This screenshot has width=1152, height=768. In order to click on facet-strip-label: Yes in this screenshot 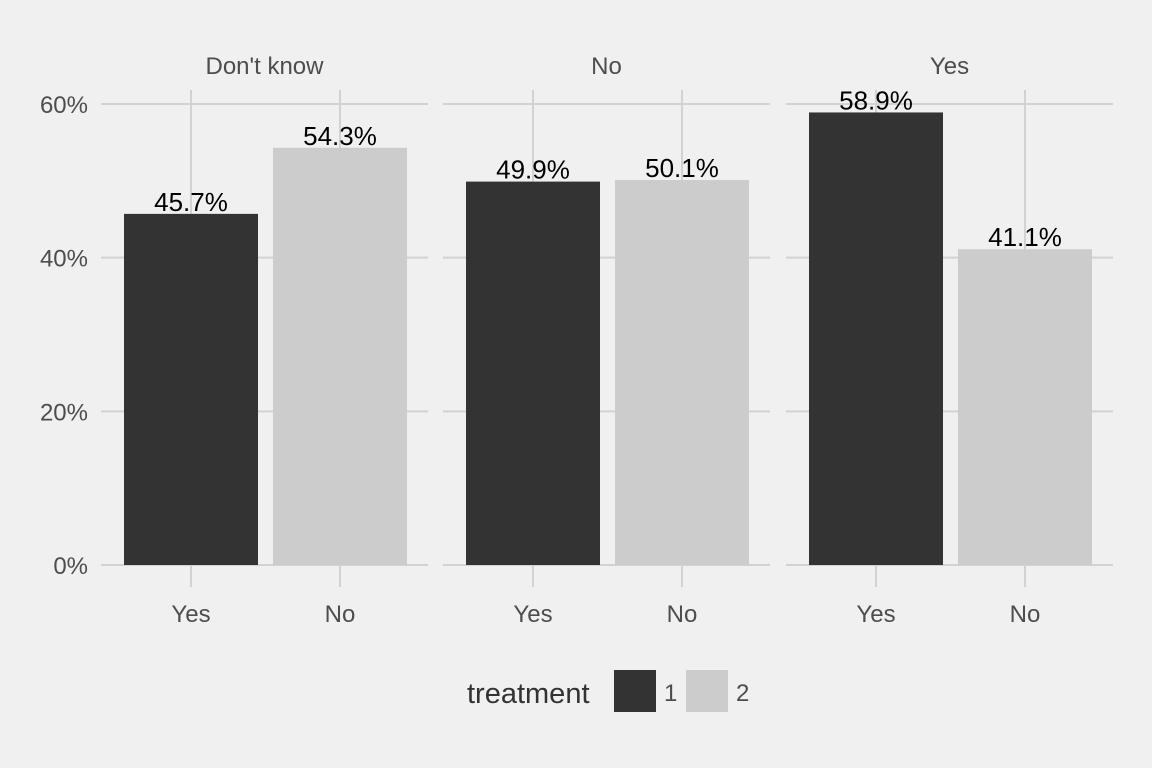, I will do `click(949, 66)`.